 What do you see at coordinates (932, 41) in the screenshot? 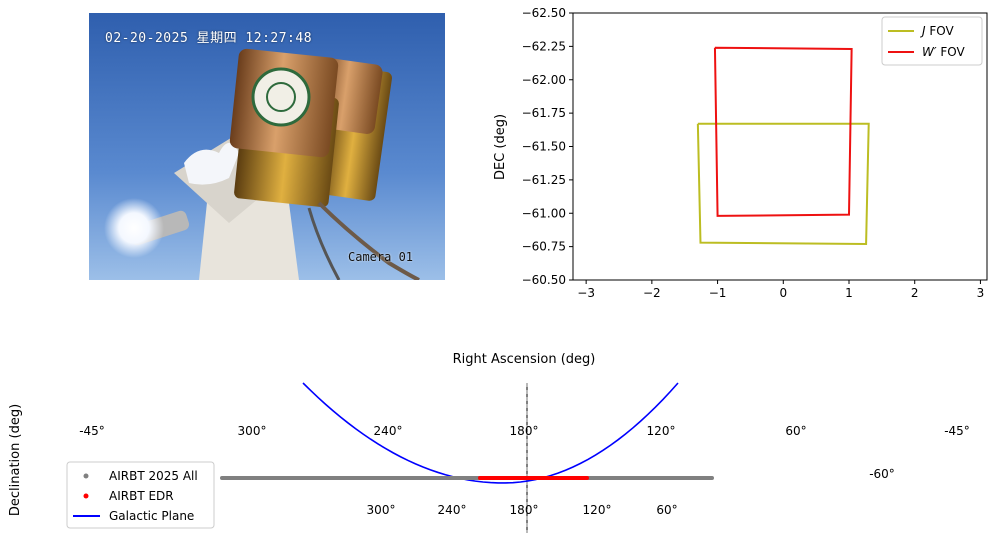
I see `fov-legend: J FOV W′ FOV` at bounding box center [932, 41].